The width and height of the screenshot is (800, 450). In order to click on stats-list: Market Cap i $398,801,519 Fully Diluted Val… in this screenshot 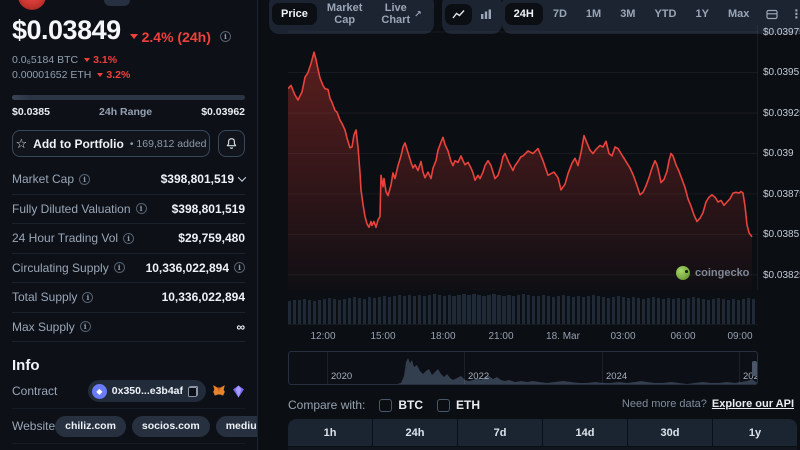, I will do `click(129, 253)`.